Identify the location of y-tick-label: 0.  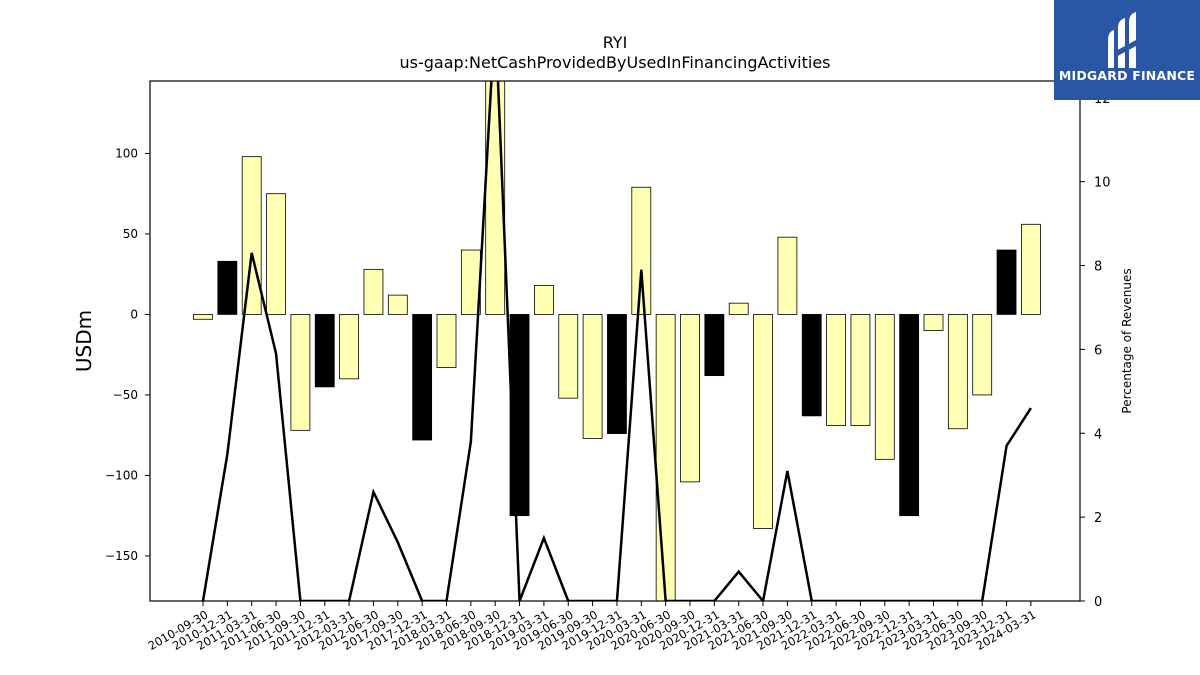
(134, 314).